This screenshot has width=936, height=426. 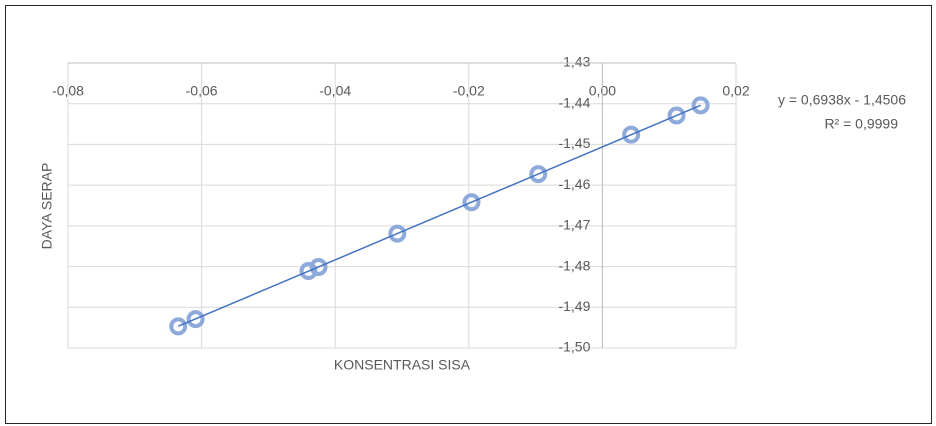 What do you see at coordinates (574, 102) in the screenshot?
I see `y-tick-label: -1,44` at bounding box center [574, 102].